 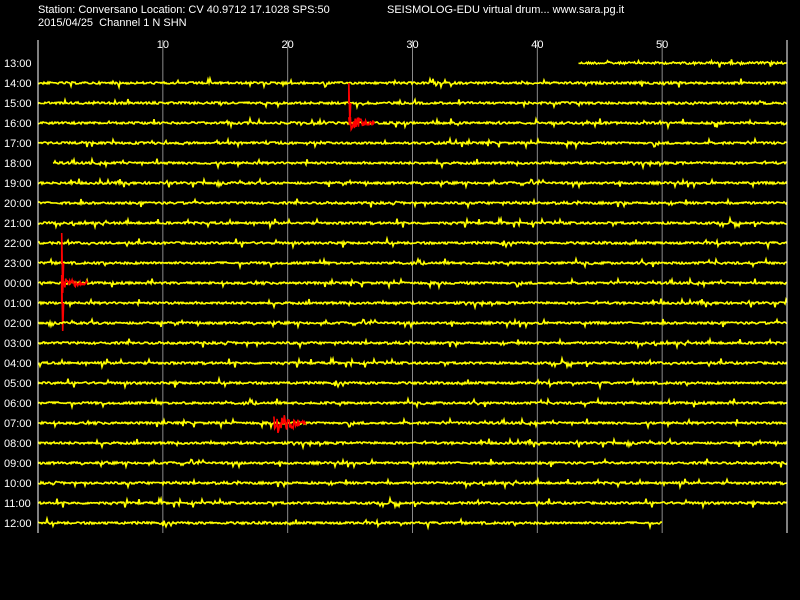 I want to click on row-label-0200: 02:00, so click(x=18, y=324).